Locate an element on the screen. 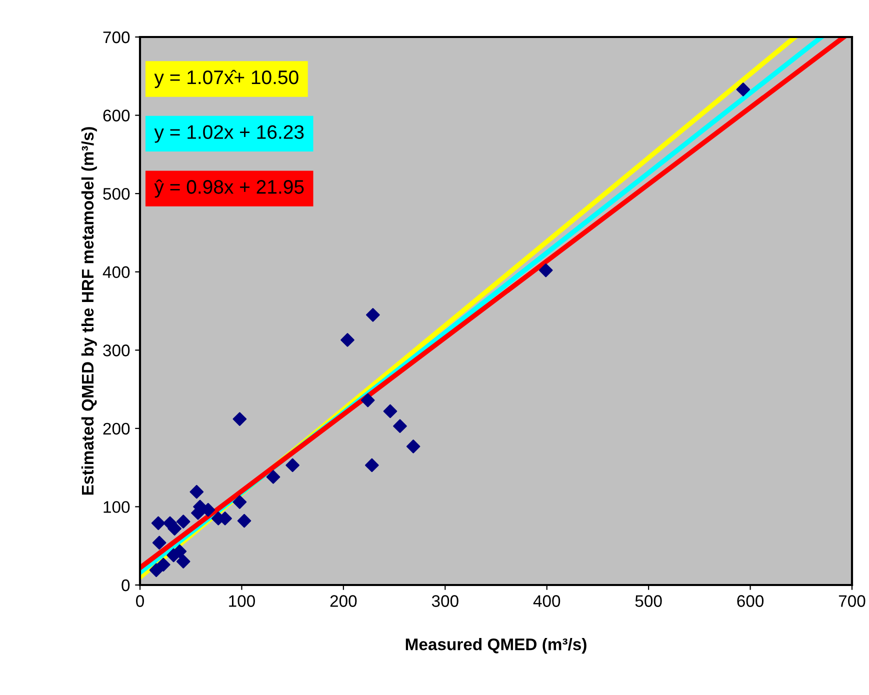 This screenshot has height=695, width=869. y-tick-label: 700 is located at coordinates (116, 37).